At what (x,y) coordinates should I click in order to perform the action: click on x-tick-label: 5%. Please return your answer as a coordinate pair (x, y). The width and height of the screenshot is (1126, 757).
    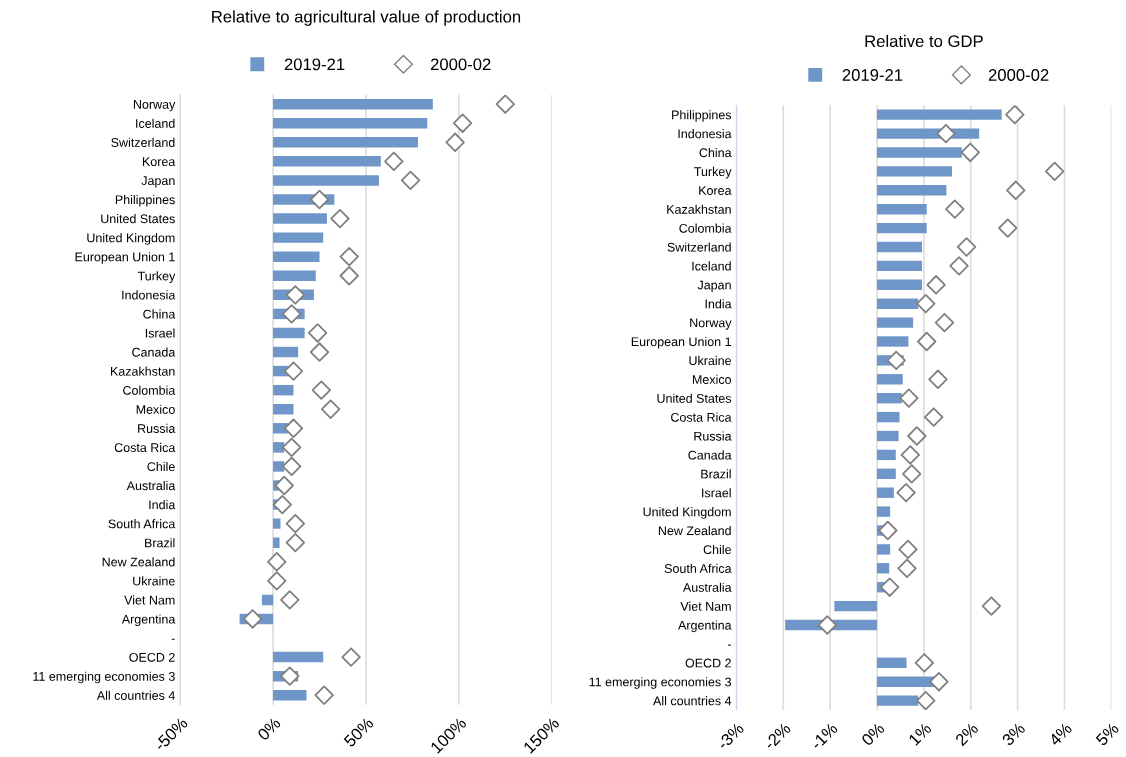
    Looking at the image, I should click on (1107, 734).